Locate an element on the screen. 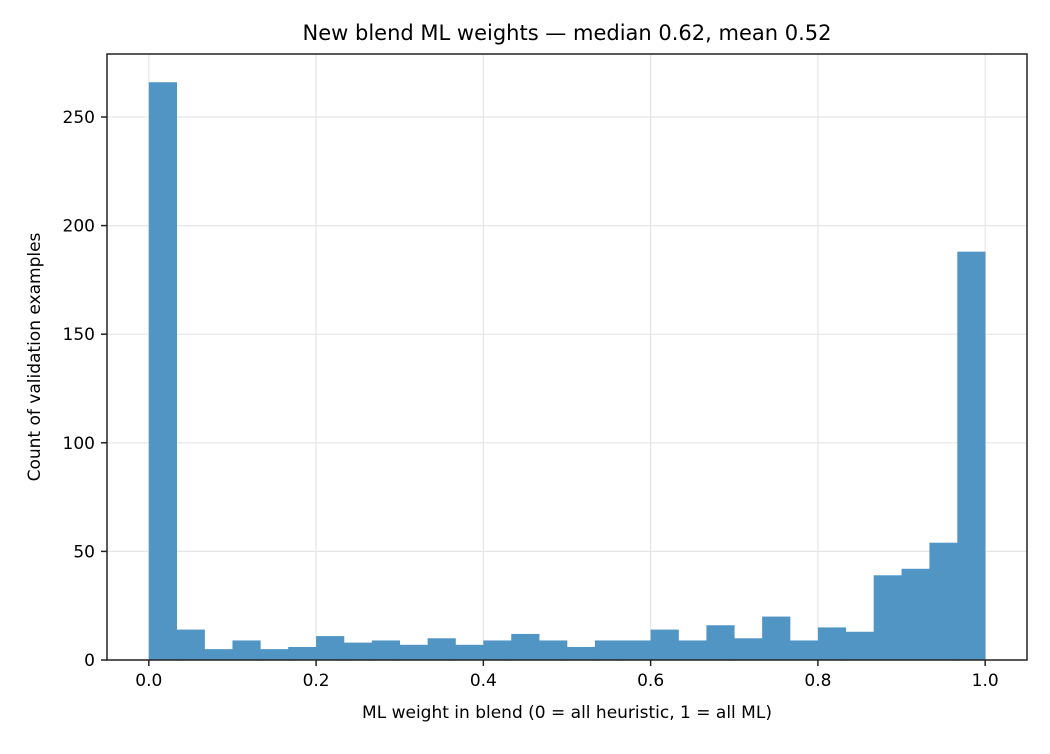 The height and width of the screenshot is (754, 1050). y-tick-label: 0 is located at coordinates (89, 661).